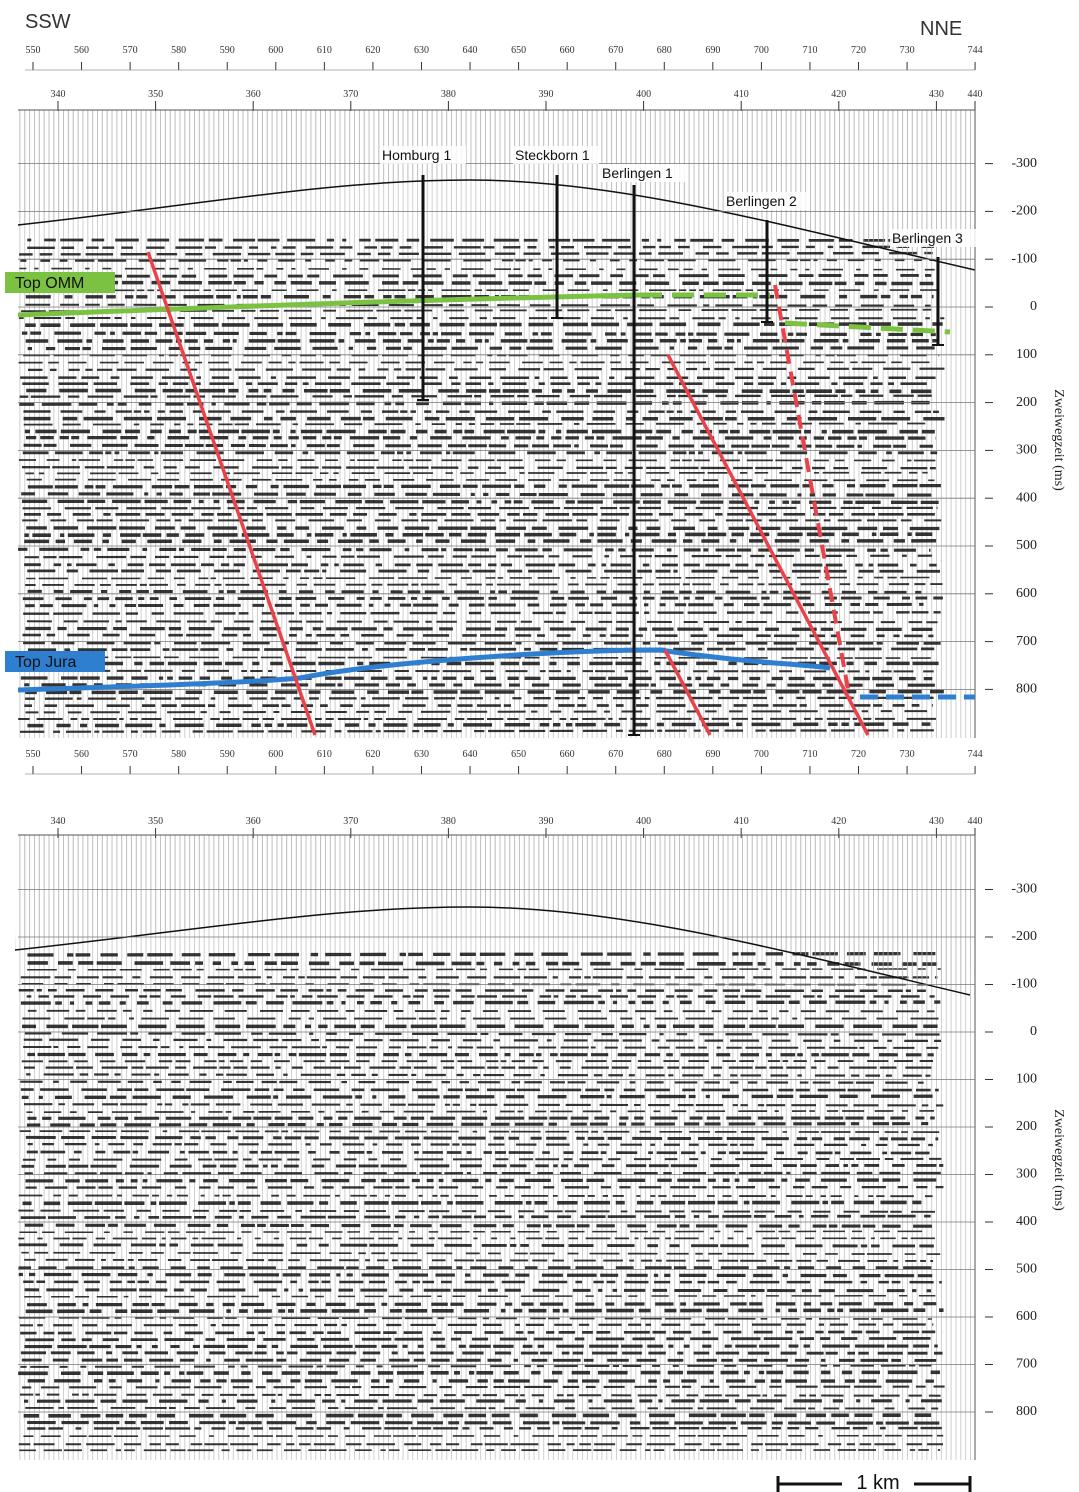 Image resolution: width=1079 pixels, height=1492 pixels. What do you see at coordinates (975, 754) in the screenshot?
I see `cdp-tick-label: 744` at bounding box center [975, 754].